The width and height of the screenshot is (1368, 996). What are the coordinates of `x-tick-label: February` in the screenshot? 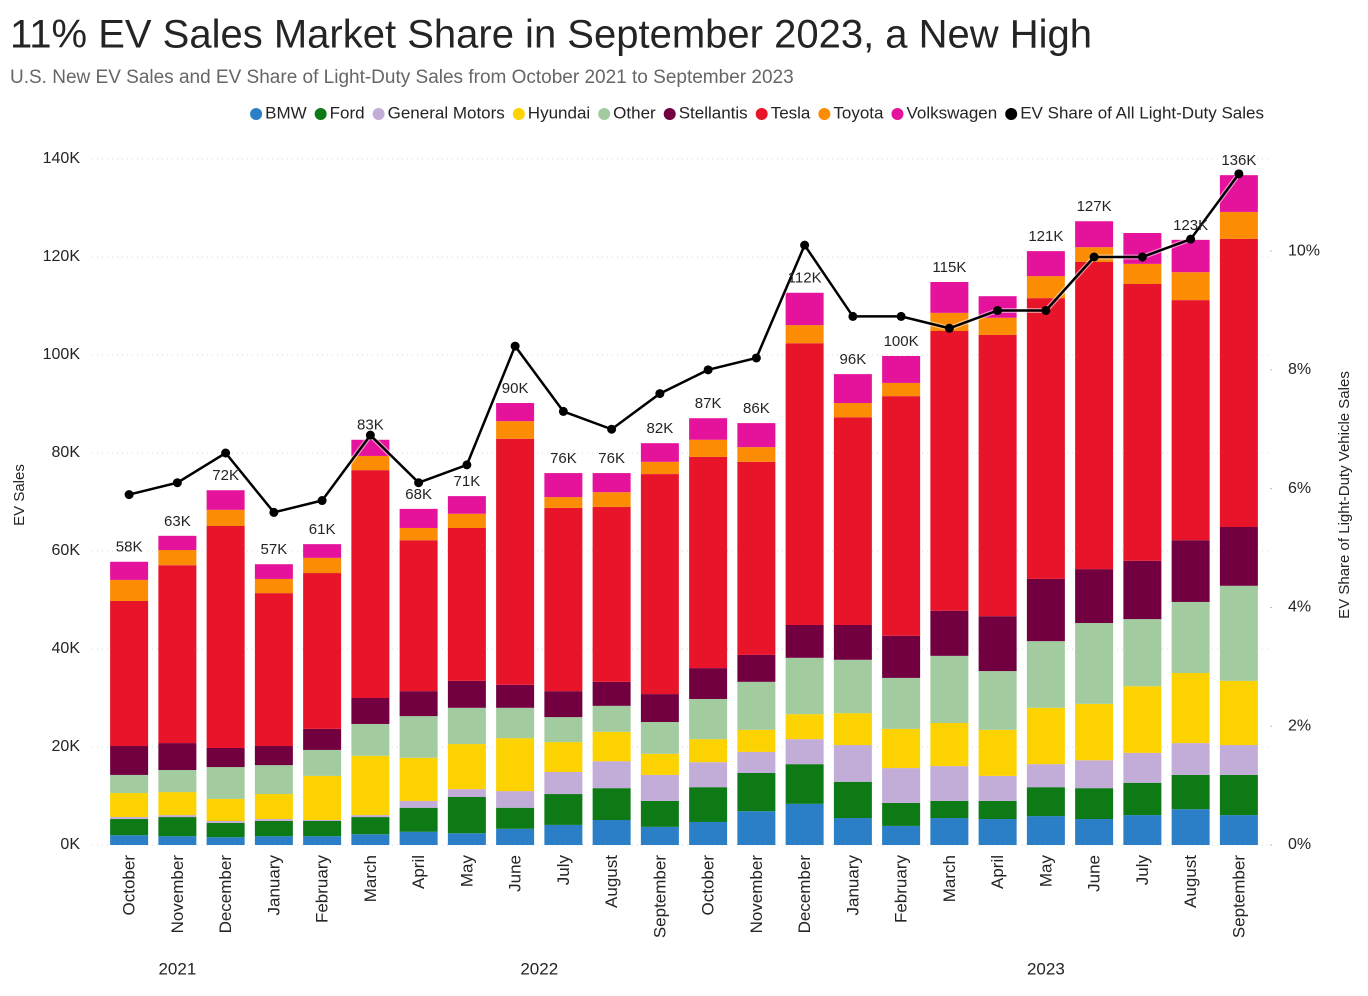 It's located at (901, 889).